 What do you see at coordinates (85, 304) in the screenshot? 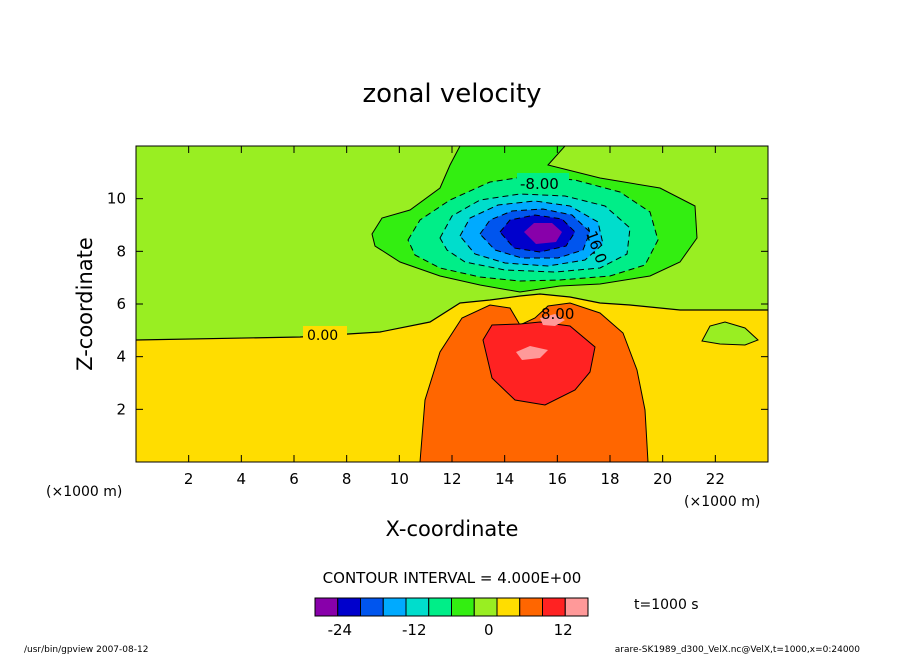
I see `y-axis-title: Z-coordinate` at bounding box center [85, 304].